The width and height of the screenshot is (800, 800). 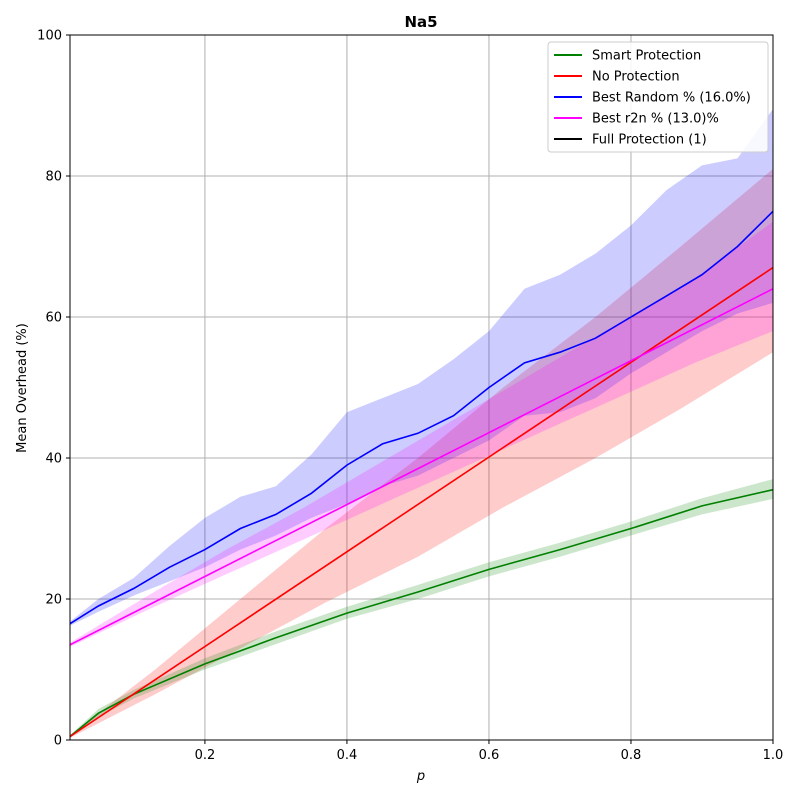 What do you see at coordinates (646, 56) in the screenshot?
I see `legend-label: Smart Protection` at bounding box center [646, 56].